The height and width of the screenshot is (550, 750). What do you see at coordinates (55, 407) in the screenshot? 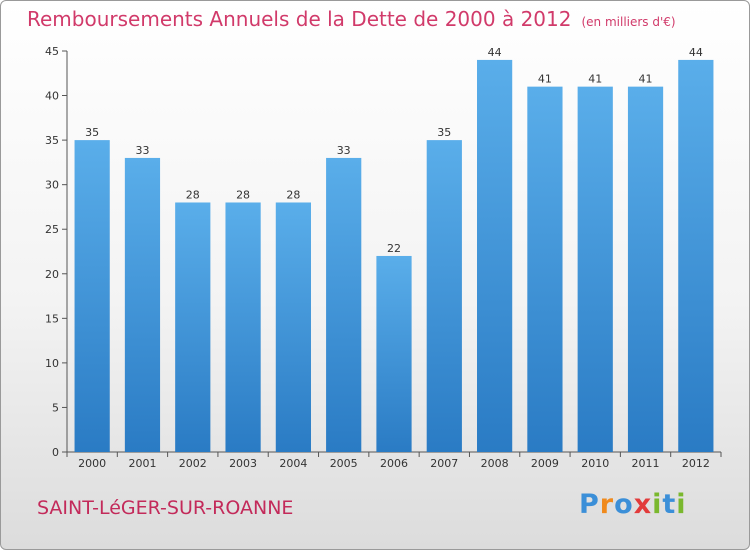
I see `y-tick-label: 5` at bounding box center [55, 407].